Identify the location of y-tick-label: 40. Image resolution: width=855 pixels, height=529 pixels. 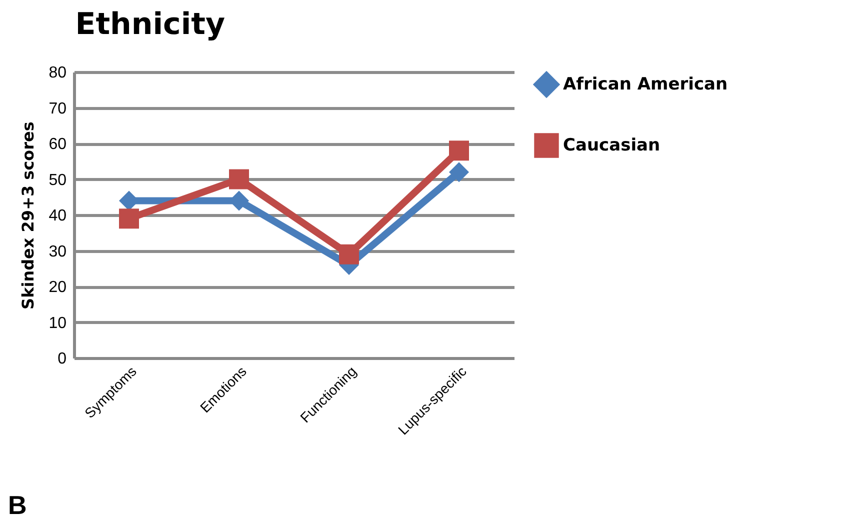
(57, 216).